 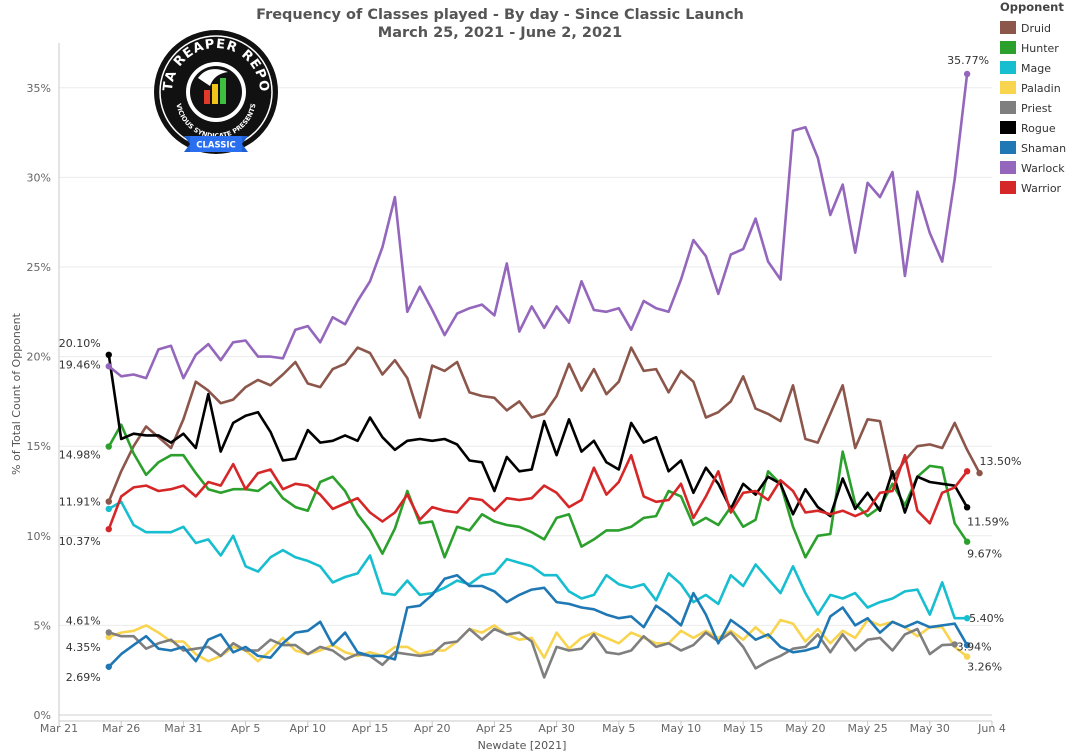 I want to click on series-line-hunter, so click(x=538, y=491).